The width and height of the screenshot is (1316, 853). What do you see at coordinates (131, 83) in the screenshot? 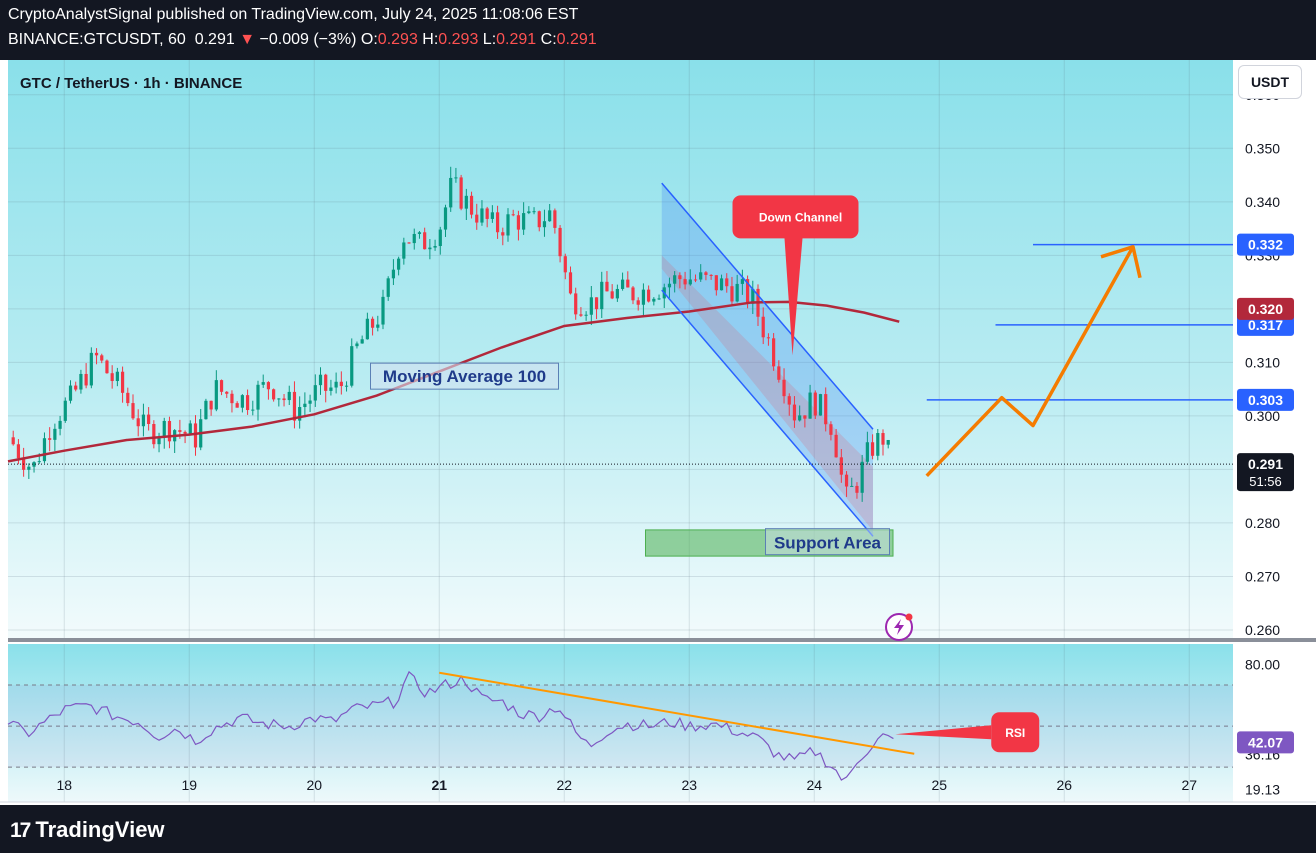
I see `chart-title: GTC / TetherUS · 1h · BINANCE` at bounding box center [131, 83].